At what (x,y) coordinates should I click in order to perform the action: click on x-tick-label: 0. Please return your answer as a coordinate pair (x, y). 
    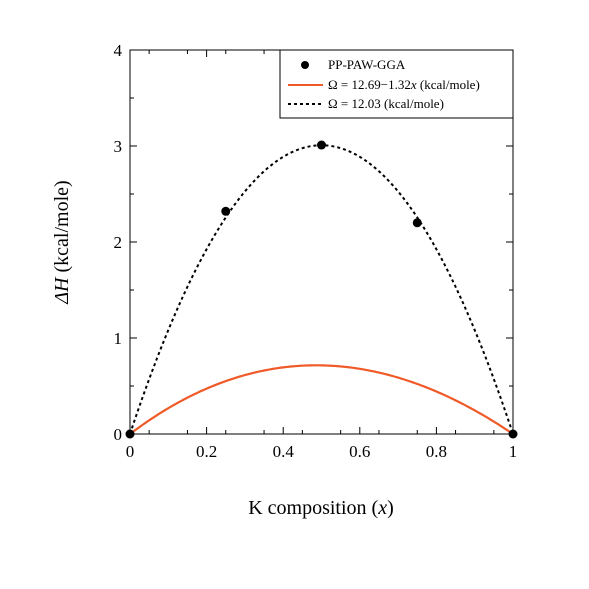
    Looking at the image, I should click on (130, 451).